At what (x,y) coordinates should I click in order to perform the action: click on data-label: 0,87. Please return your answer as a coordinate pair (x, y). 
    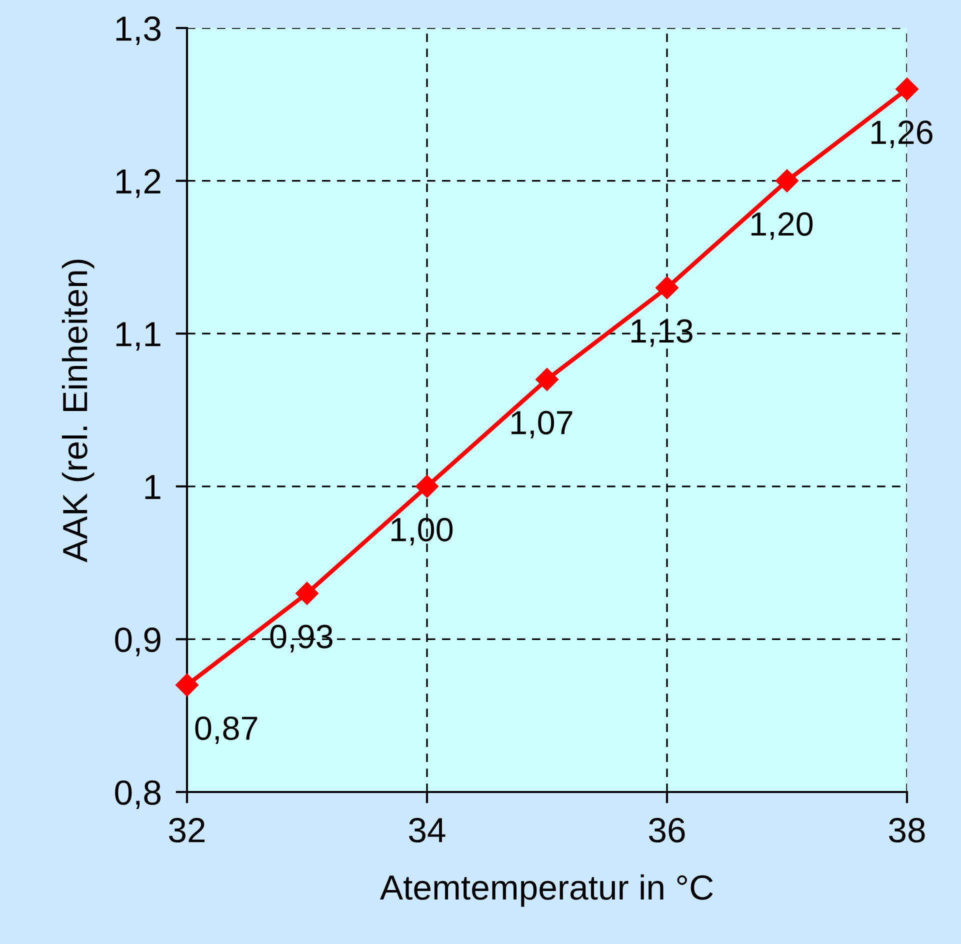
    Looking at the image, I should click on (226, 730).